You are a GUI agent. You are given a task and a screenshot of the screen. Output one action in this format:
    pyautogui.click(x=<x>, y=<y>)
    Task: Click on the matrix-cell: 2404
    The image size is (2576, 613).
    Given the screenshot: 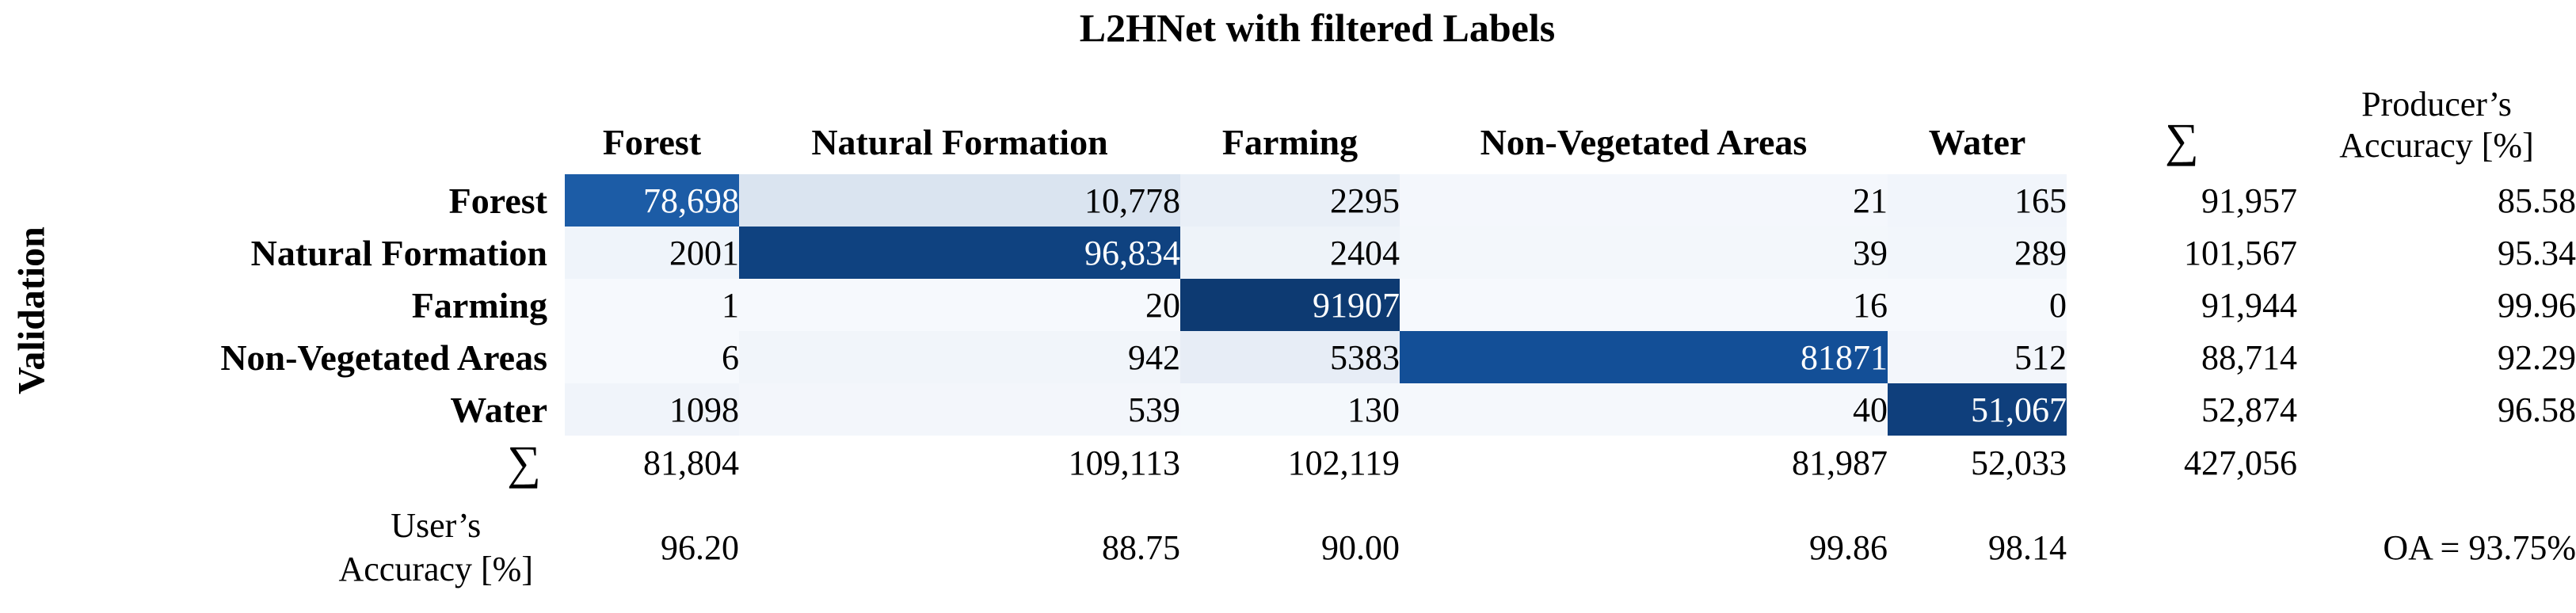 What is the action you would take?
    pyautogui.click(x=1290, y=253)
    